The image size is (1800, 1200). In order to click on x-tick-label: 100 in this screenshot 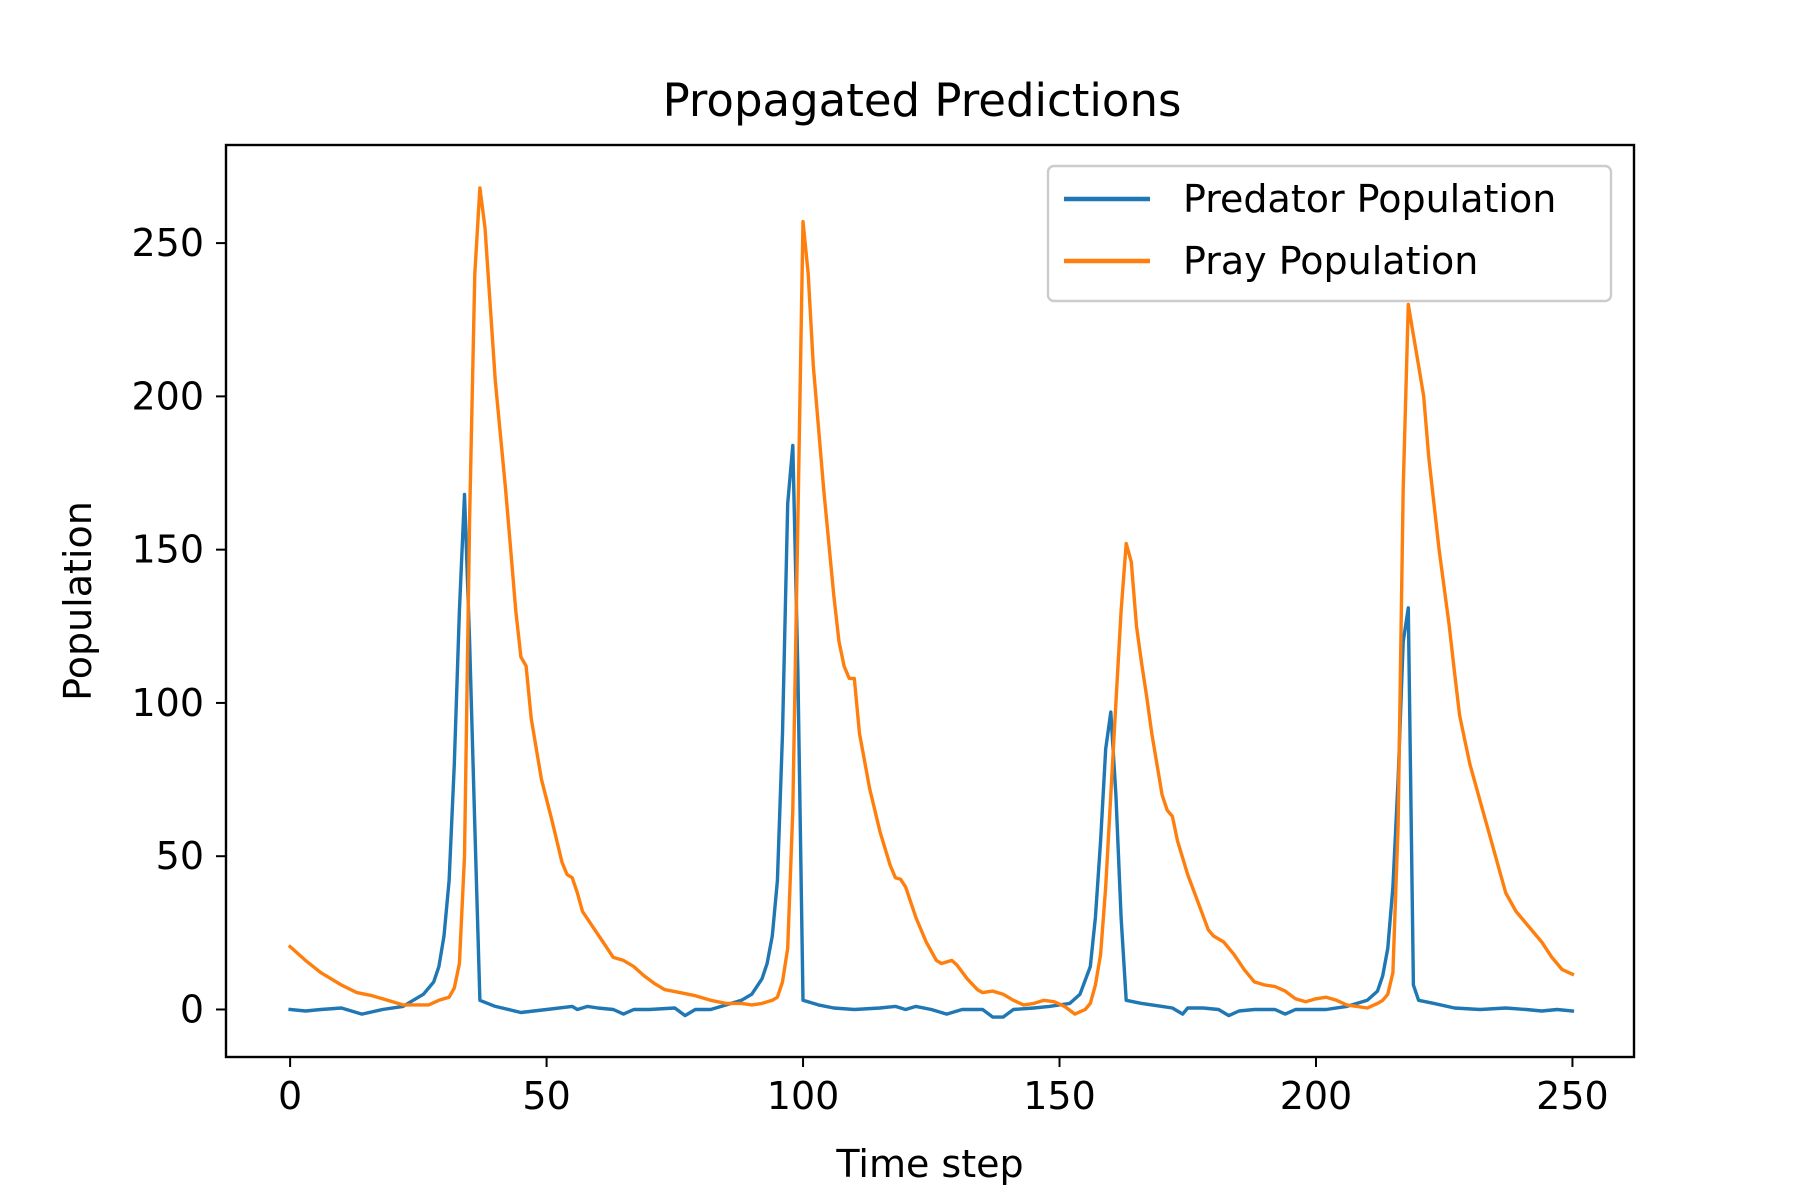, I will do `click(803, 1096)`.